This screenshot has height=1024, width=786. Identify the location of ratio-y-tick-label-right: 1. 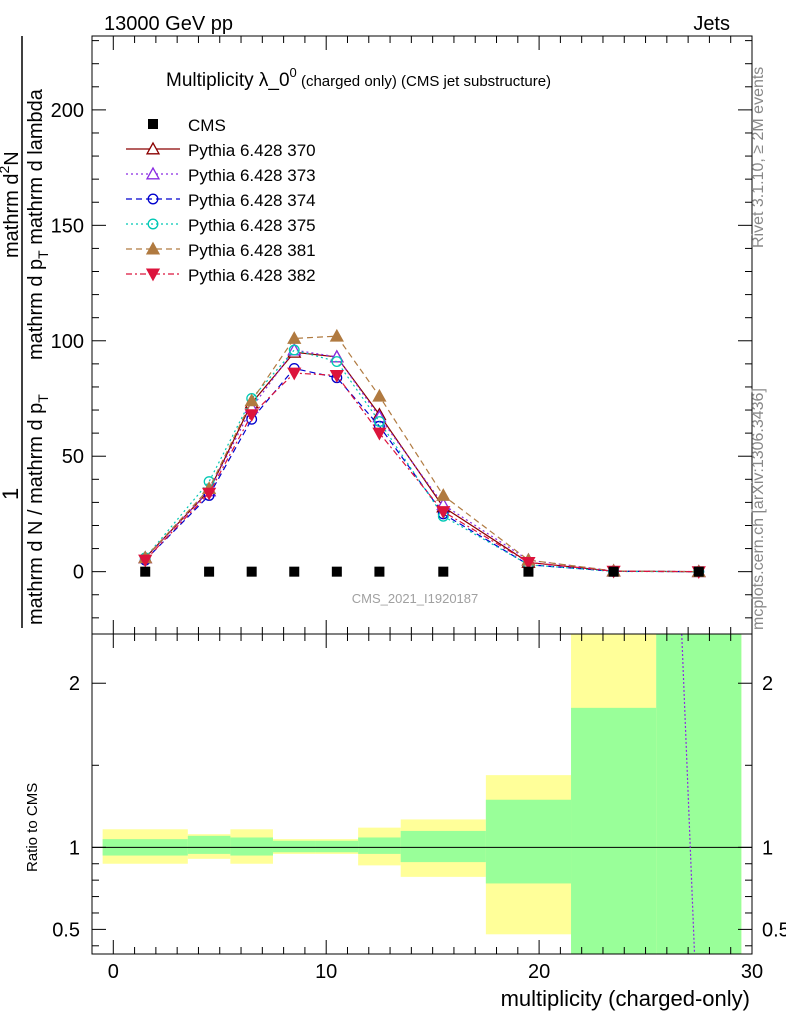
(767, 848).